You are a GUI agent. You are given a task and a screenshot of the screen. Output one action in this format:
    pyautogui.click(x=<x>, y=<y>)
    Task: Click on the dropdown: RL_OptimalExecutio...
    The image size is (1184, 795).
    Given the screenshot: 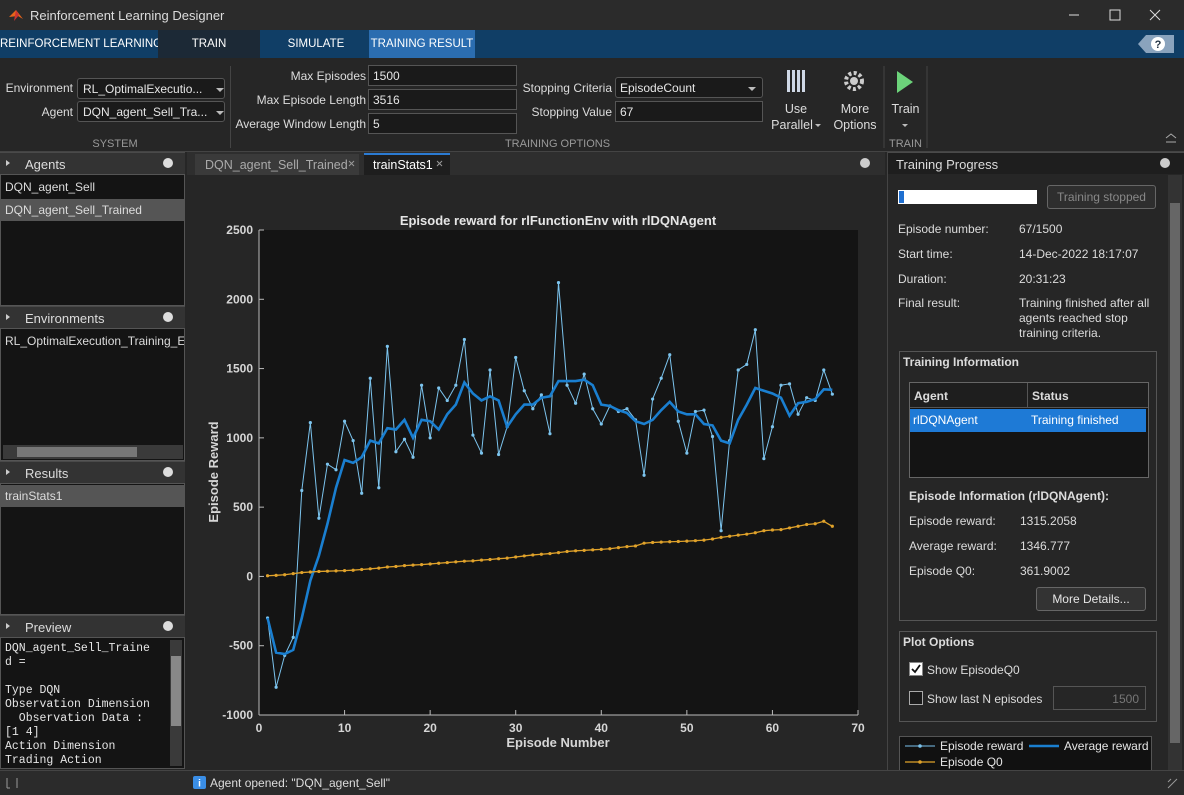 What is the action you would take?
    pyautogui.click(x=151, y=88)
    